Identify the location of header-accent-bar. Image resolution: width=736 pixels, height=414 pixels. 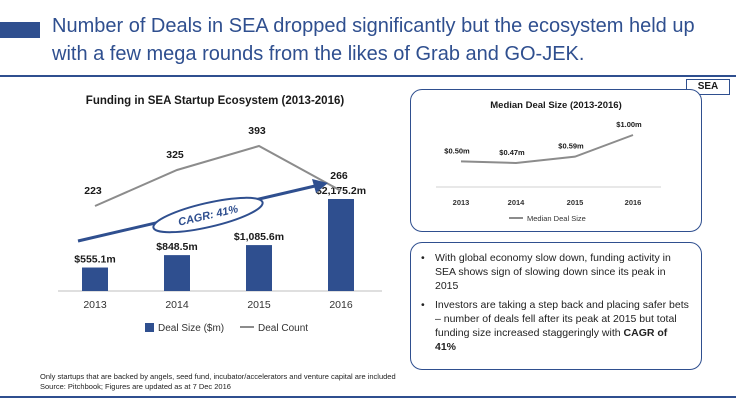
(20, 30).